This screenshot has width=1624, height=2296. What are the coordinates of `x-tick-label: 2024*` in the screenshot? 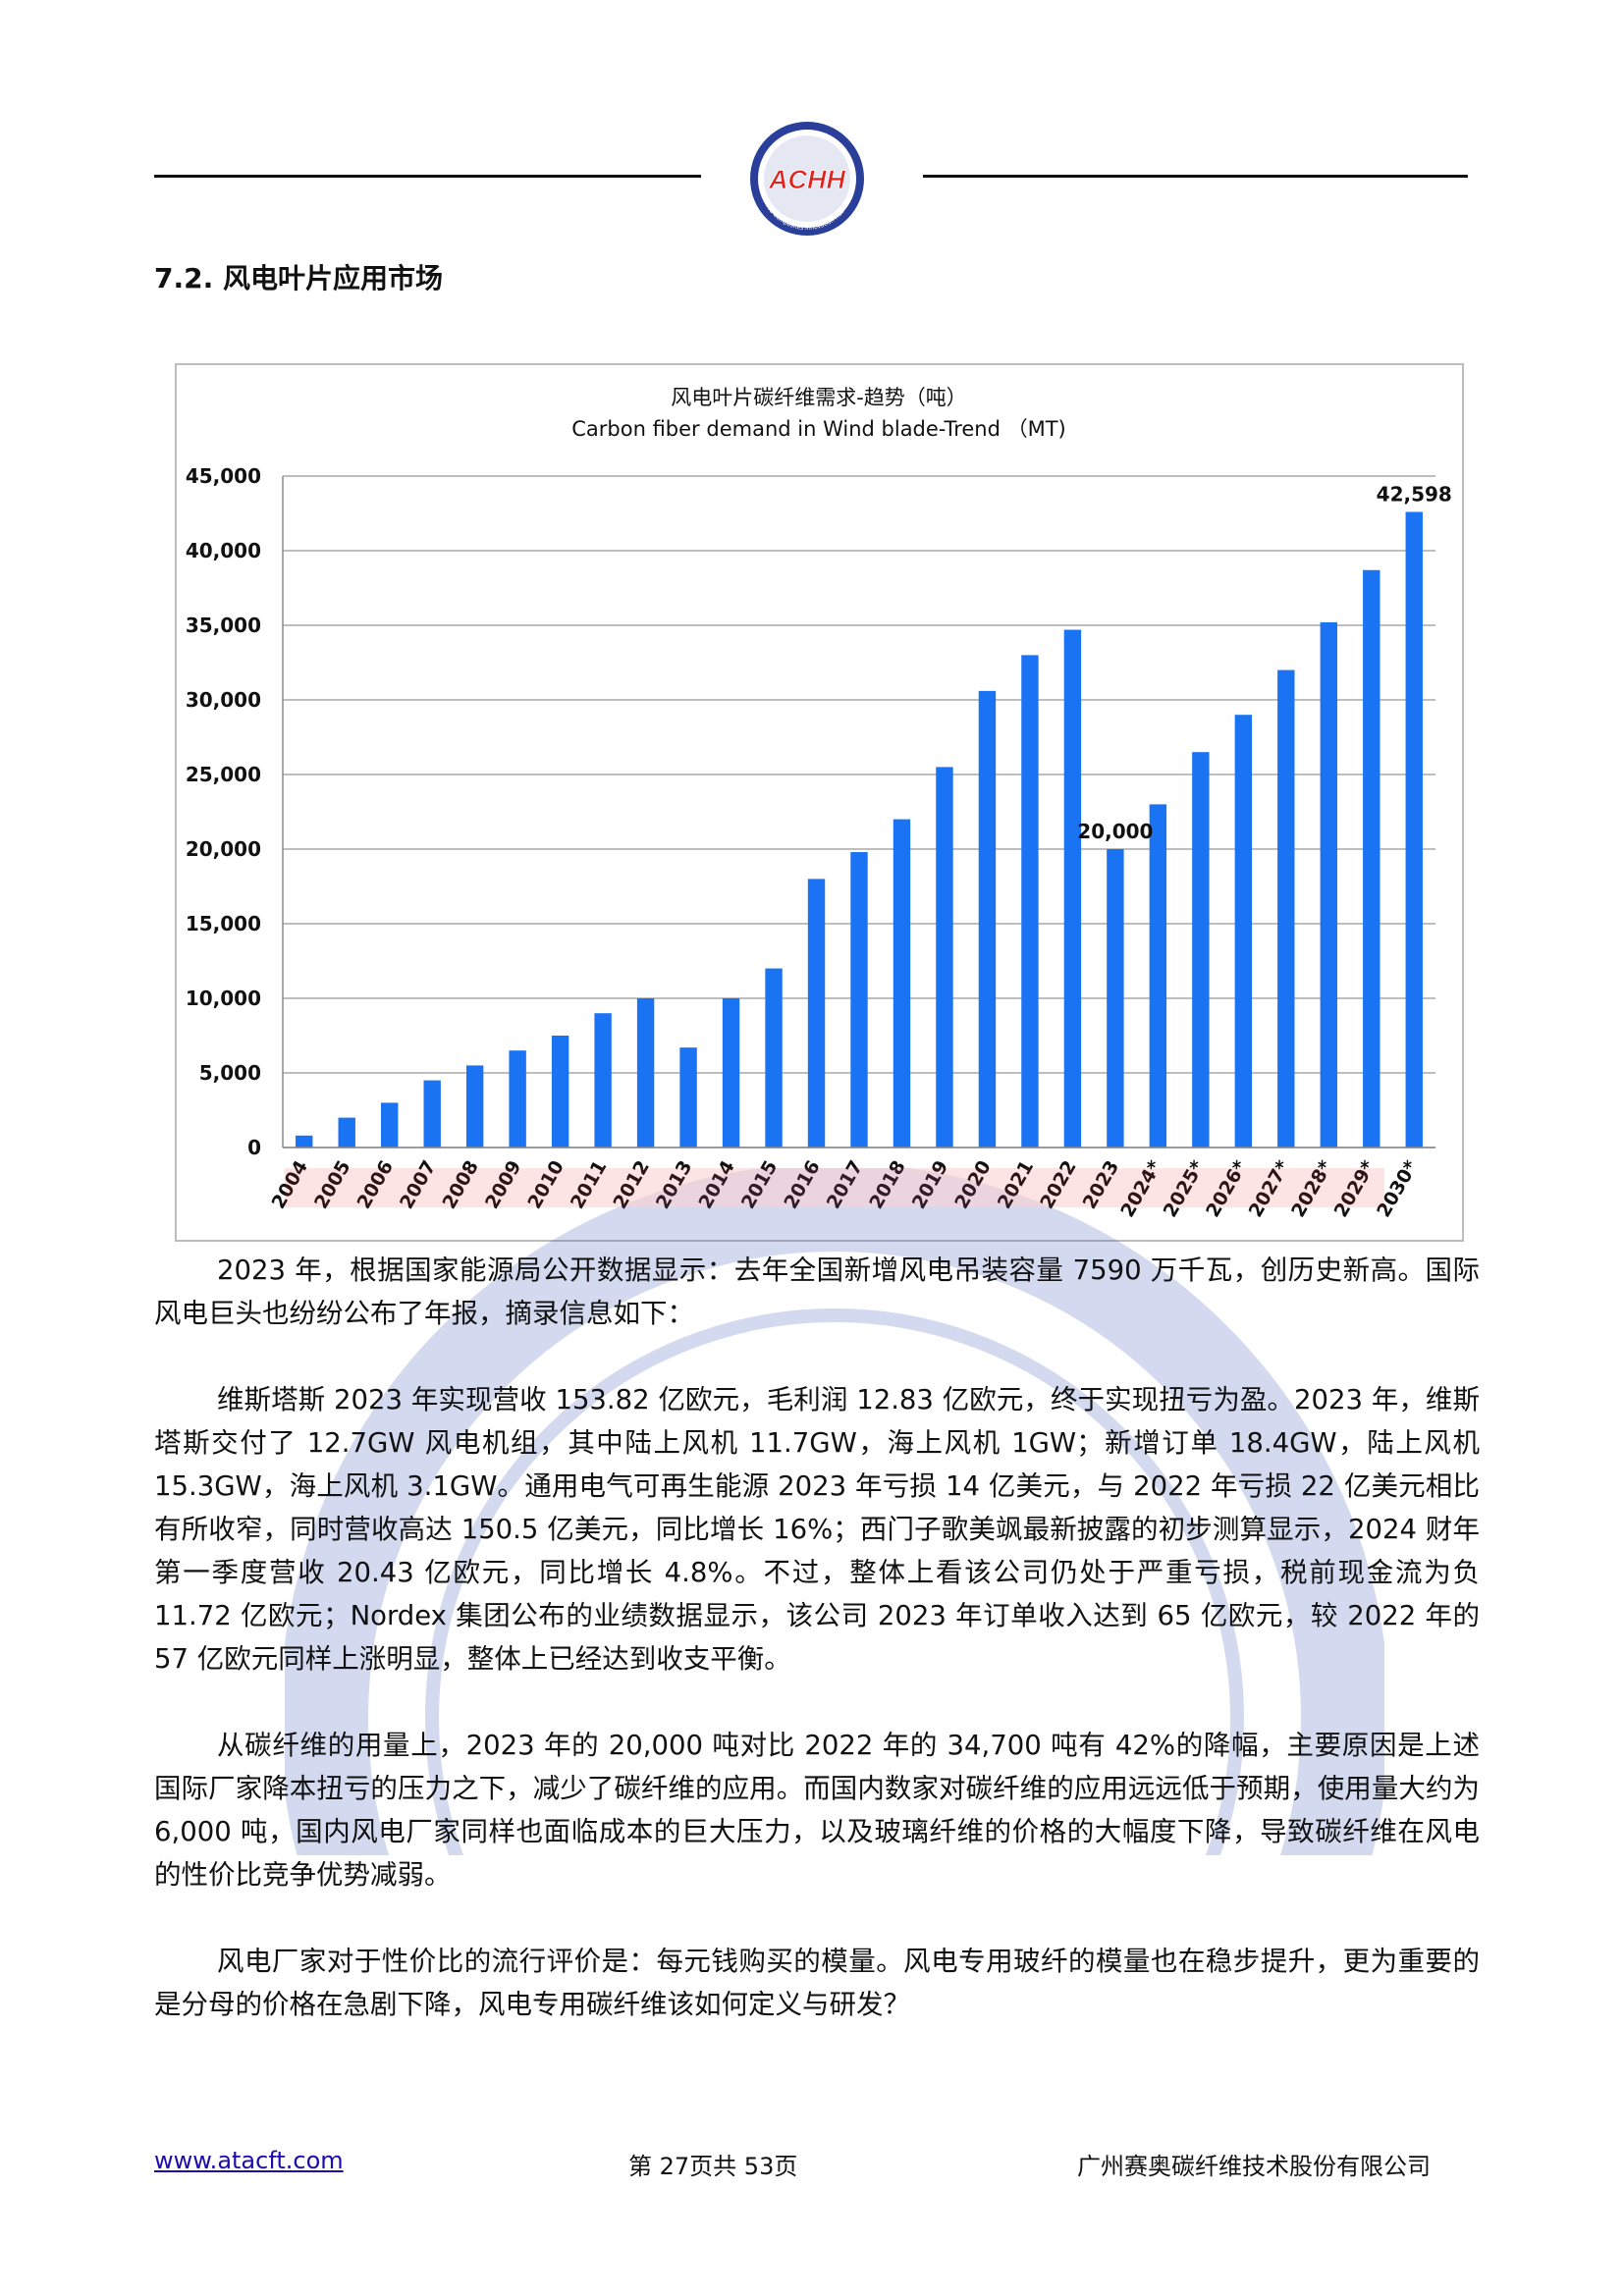 It's located at (1140, 1188).